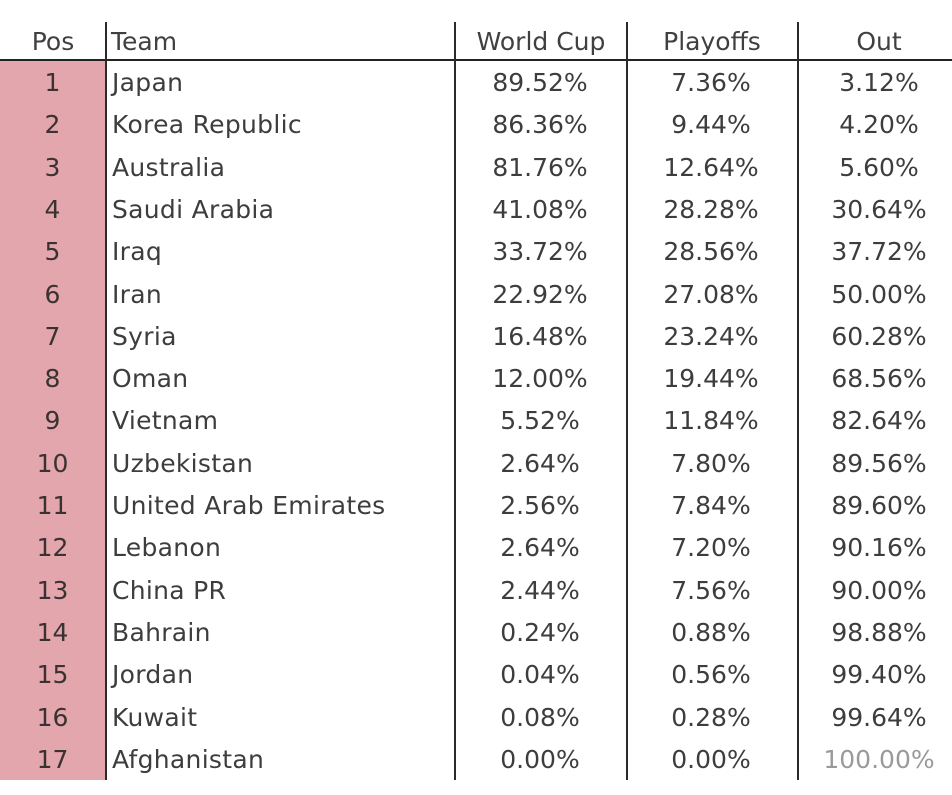  I want to click on pos-cell: 1, so click(52, 82).